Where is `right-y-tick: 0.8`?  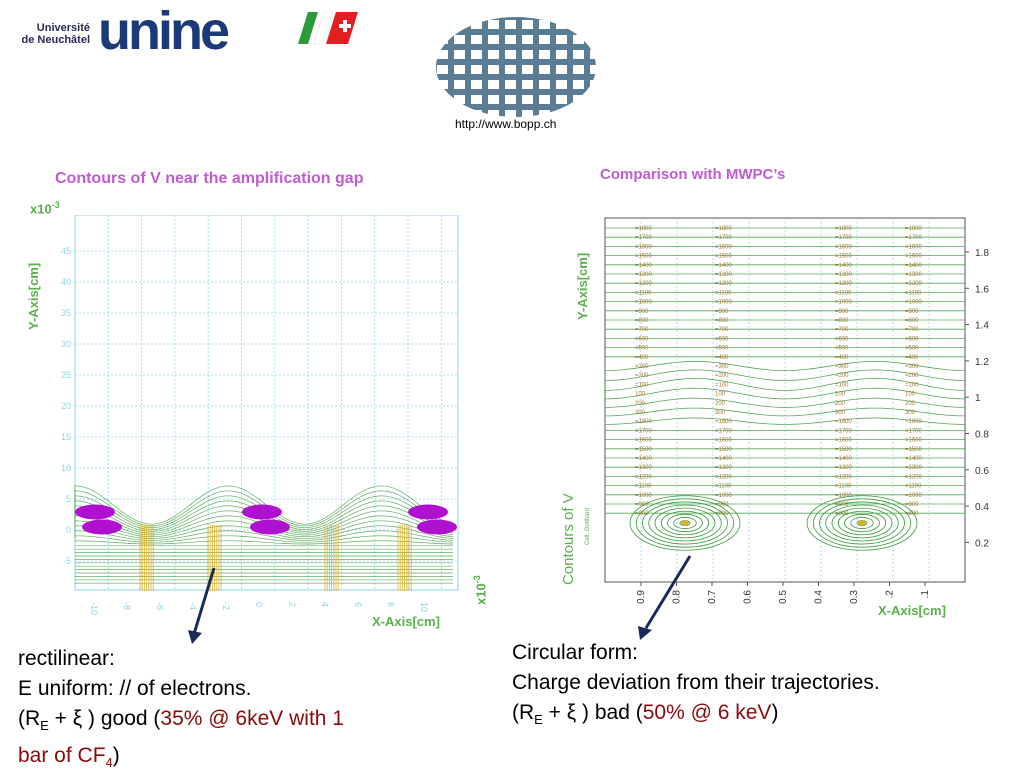 right-y-tick: 0.8 is located at coordinates (982, 435).